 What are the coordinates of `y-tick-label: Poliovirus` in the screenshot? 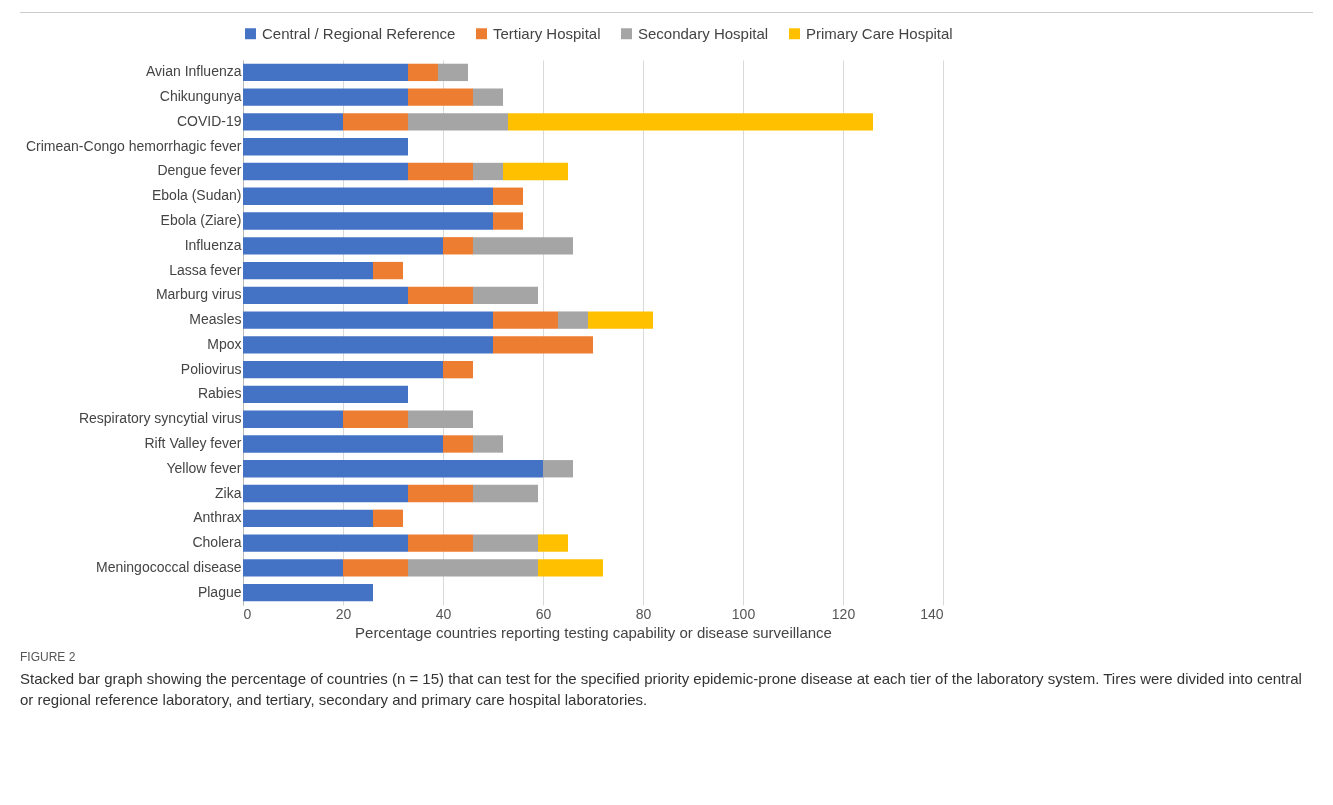 It's located at (211, 368).